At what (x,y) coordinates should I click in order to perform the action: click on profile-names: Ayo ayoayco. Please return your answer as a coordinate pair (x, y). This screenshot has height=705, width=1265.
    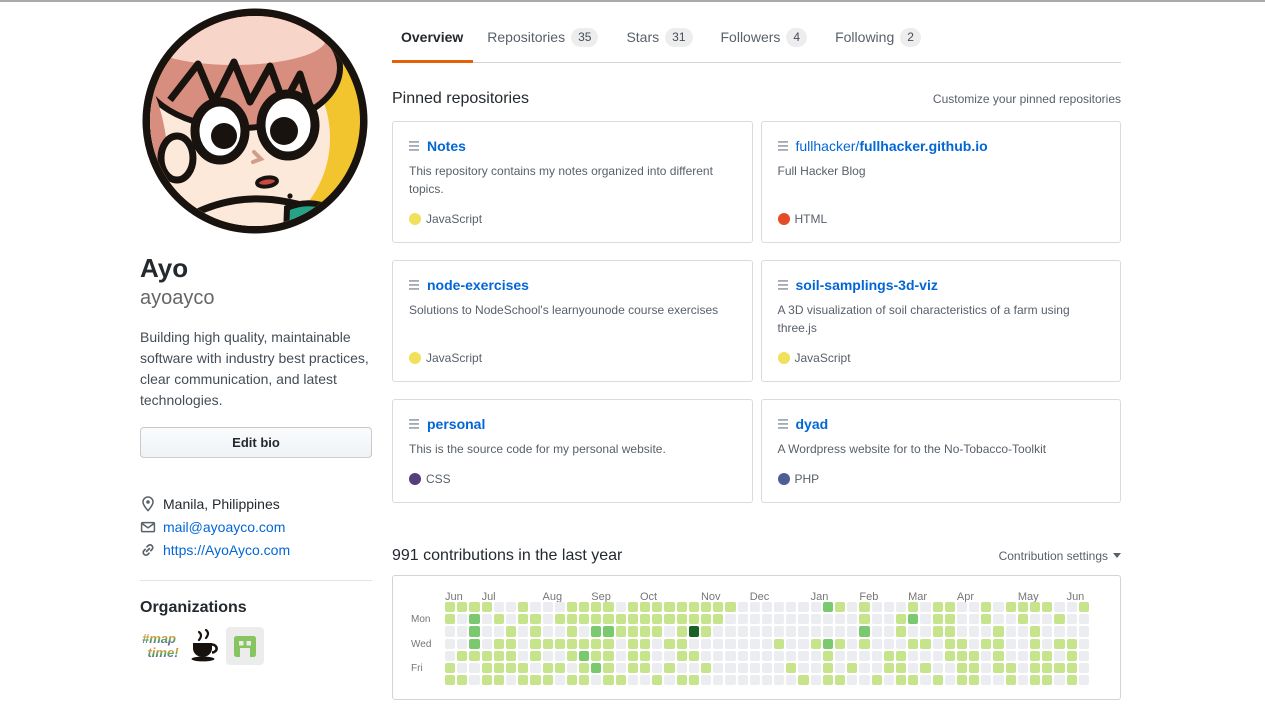
    Looking at the image, I should click on (256, 281).